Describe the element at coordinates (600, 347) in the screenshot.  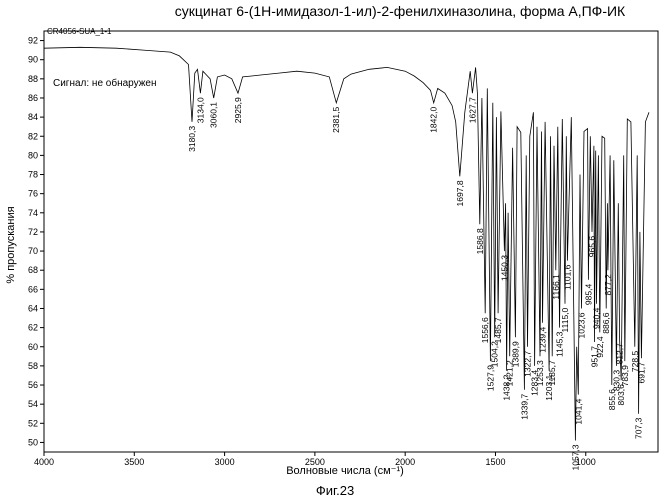
I see `peak-label: 922,4` at that location.